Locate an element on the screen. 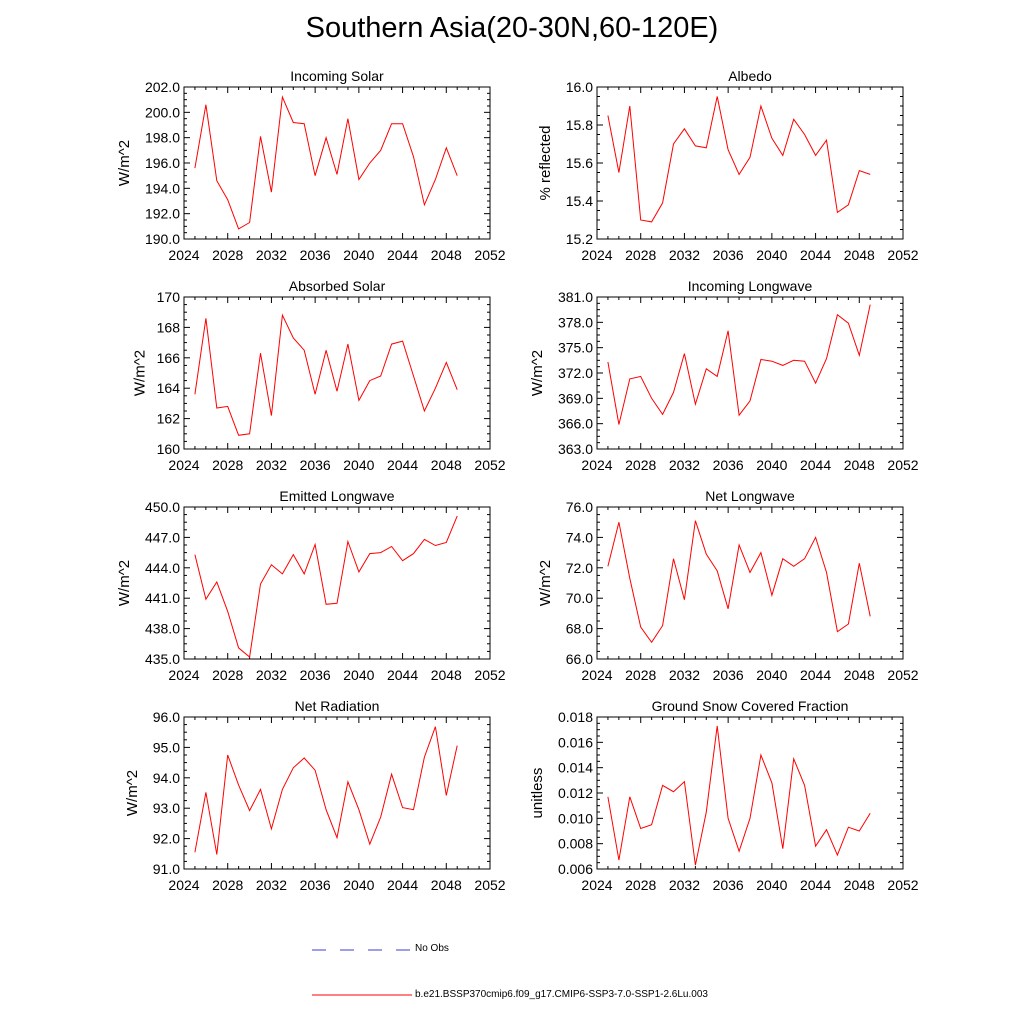  y-tick-label: 164 is located at coordinates (169, 388).